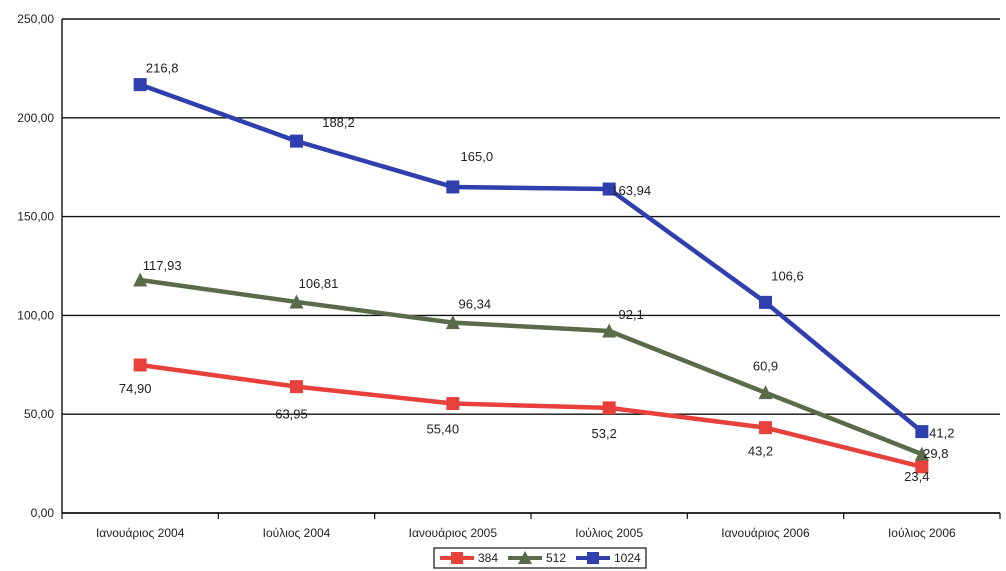  Describe the element at coordinates (631, 190) in the screenshot. I see `series-1024-data-label: 163,94` at that location.